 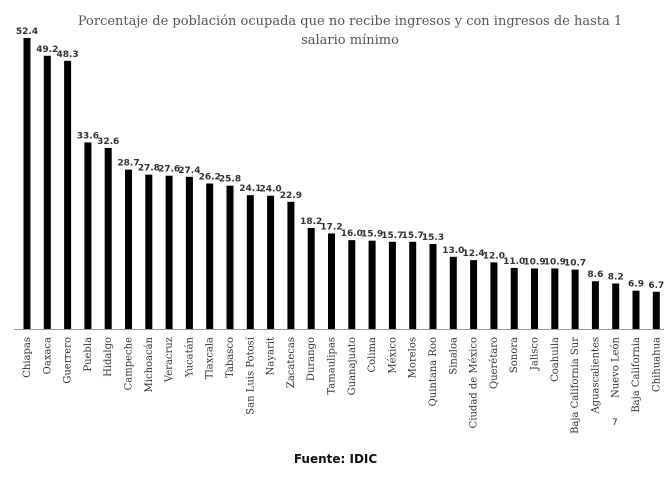 I want to click on data-label: 25.8, so click(x=230, y=180).